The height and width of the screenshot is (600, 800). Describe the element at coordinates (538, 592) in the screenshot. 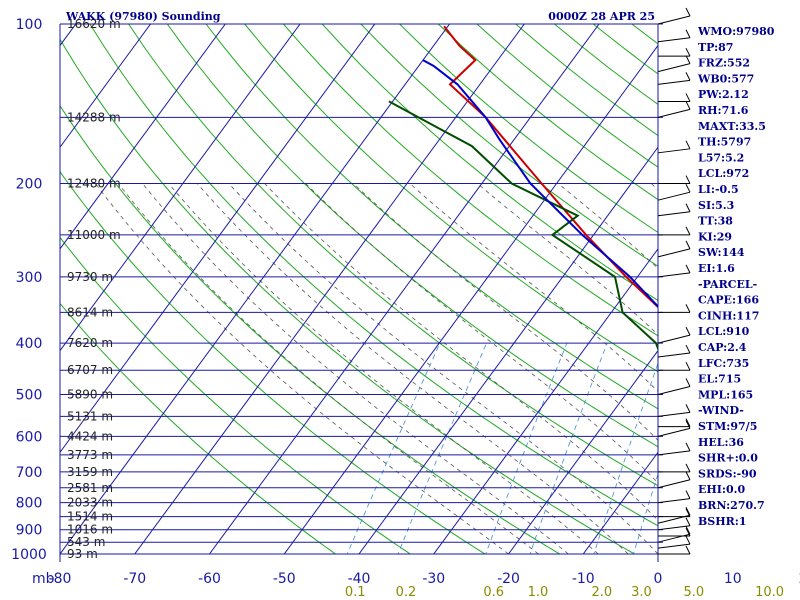

I see `mixing-ratio-tick-label: 1.0` at that location.